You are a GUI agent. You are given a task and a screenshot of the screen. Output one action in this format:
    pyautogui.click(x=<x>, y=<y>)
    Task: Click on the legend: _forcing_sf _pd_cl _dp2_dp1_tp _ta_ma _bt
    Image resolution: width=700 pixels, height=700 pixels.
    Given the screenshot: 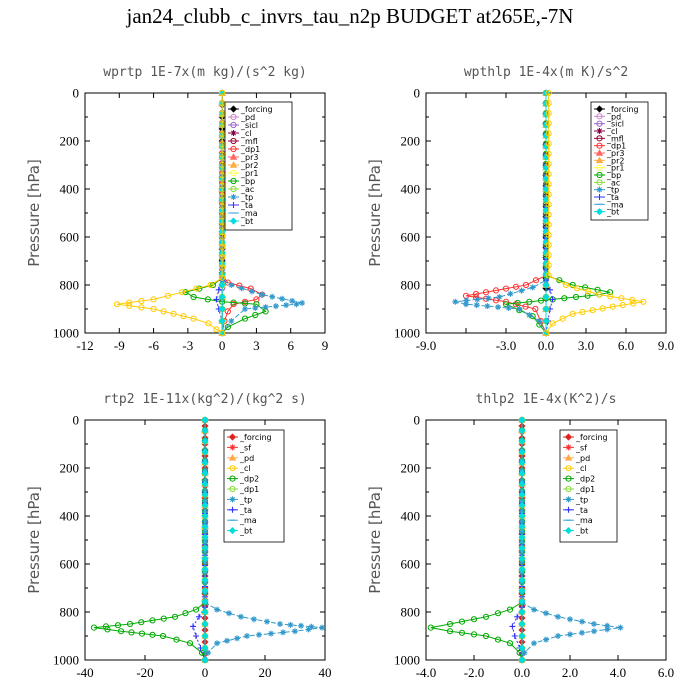 What is the action you would take?
    pyautogui.click(x=588, y=486)
    